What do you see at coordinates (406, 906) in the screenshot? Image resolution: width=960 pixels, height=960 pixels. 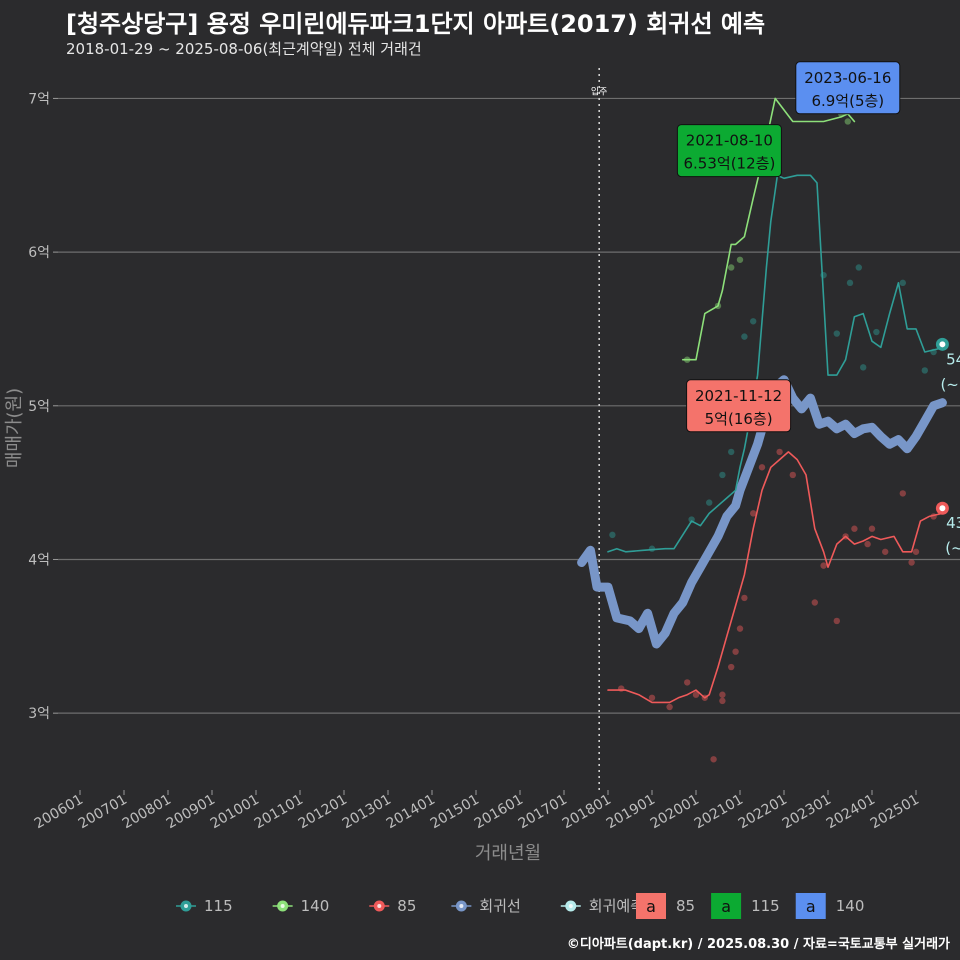 I see `legend-label-85: 85` at bounding box center [406, 906].